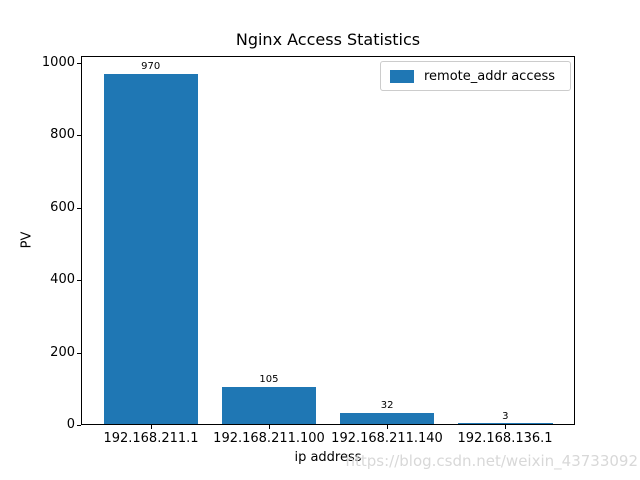  What do you see at coordinates (62, 207) in the screenshot?
I see `y-tick-label: 600` at bounding box center [62, 207].